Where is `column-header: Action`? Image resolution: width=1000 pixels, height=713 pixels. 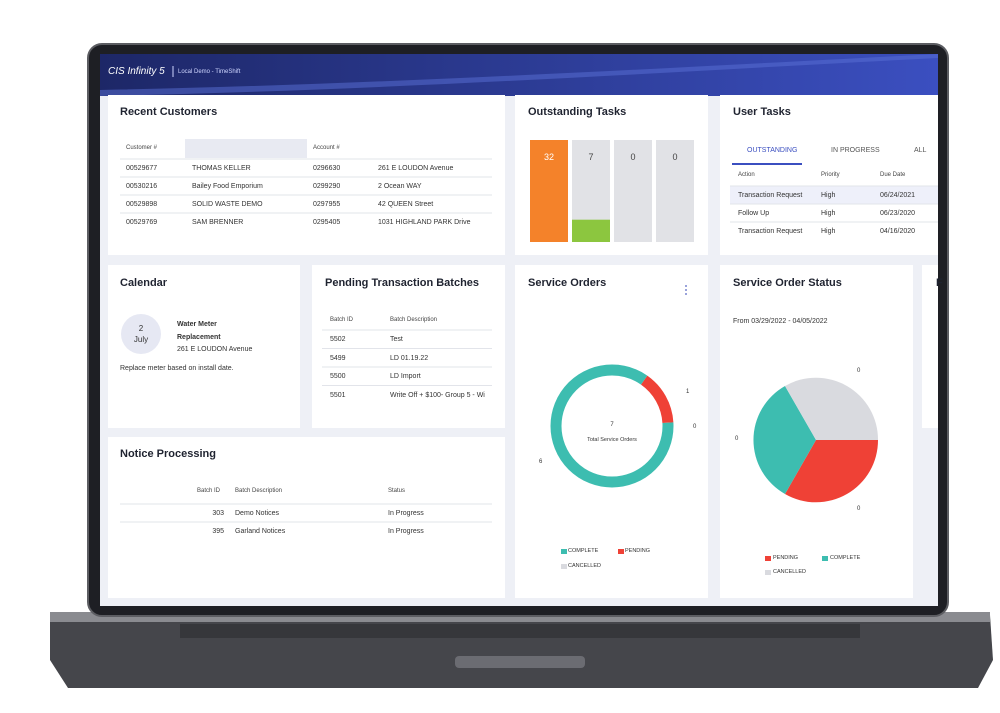
column-header: Action is located at coordinates (746, 175).